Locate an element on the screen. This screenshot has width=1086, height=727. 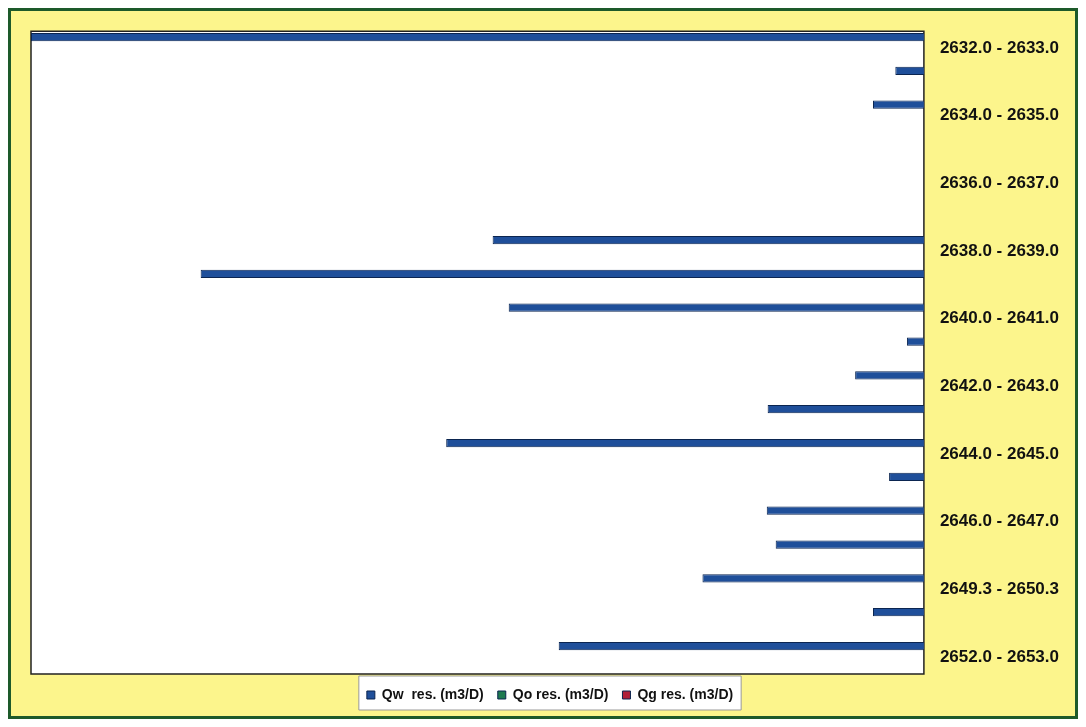
legend-label: Qo res. (m3/D) is located at coordinates (560, 693).